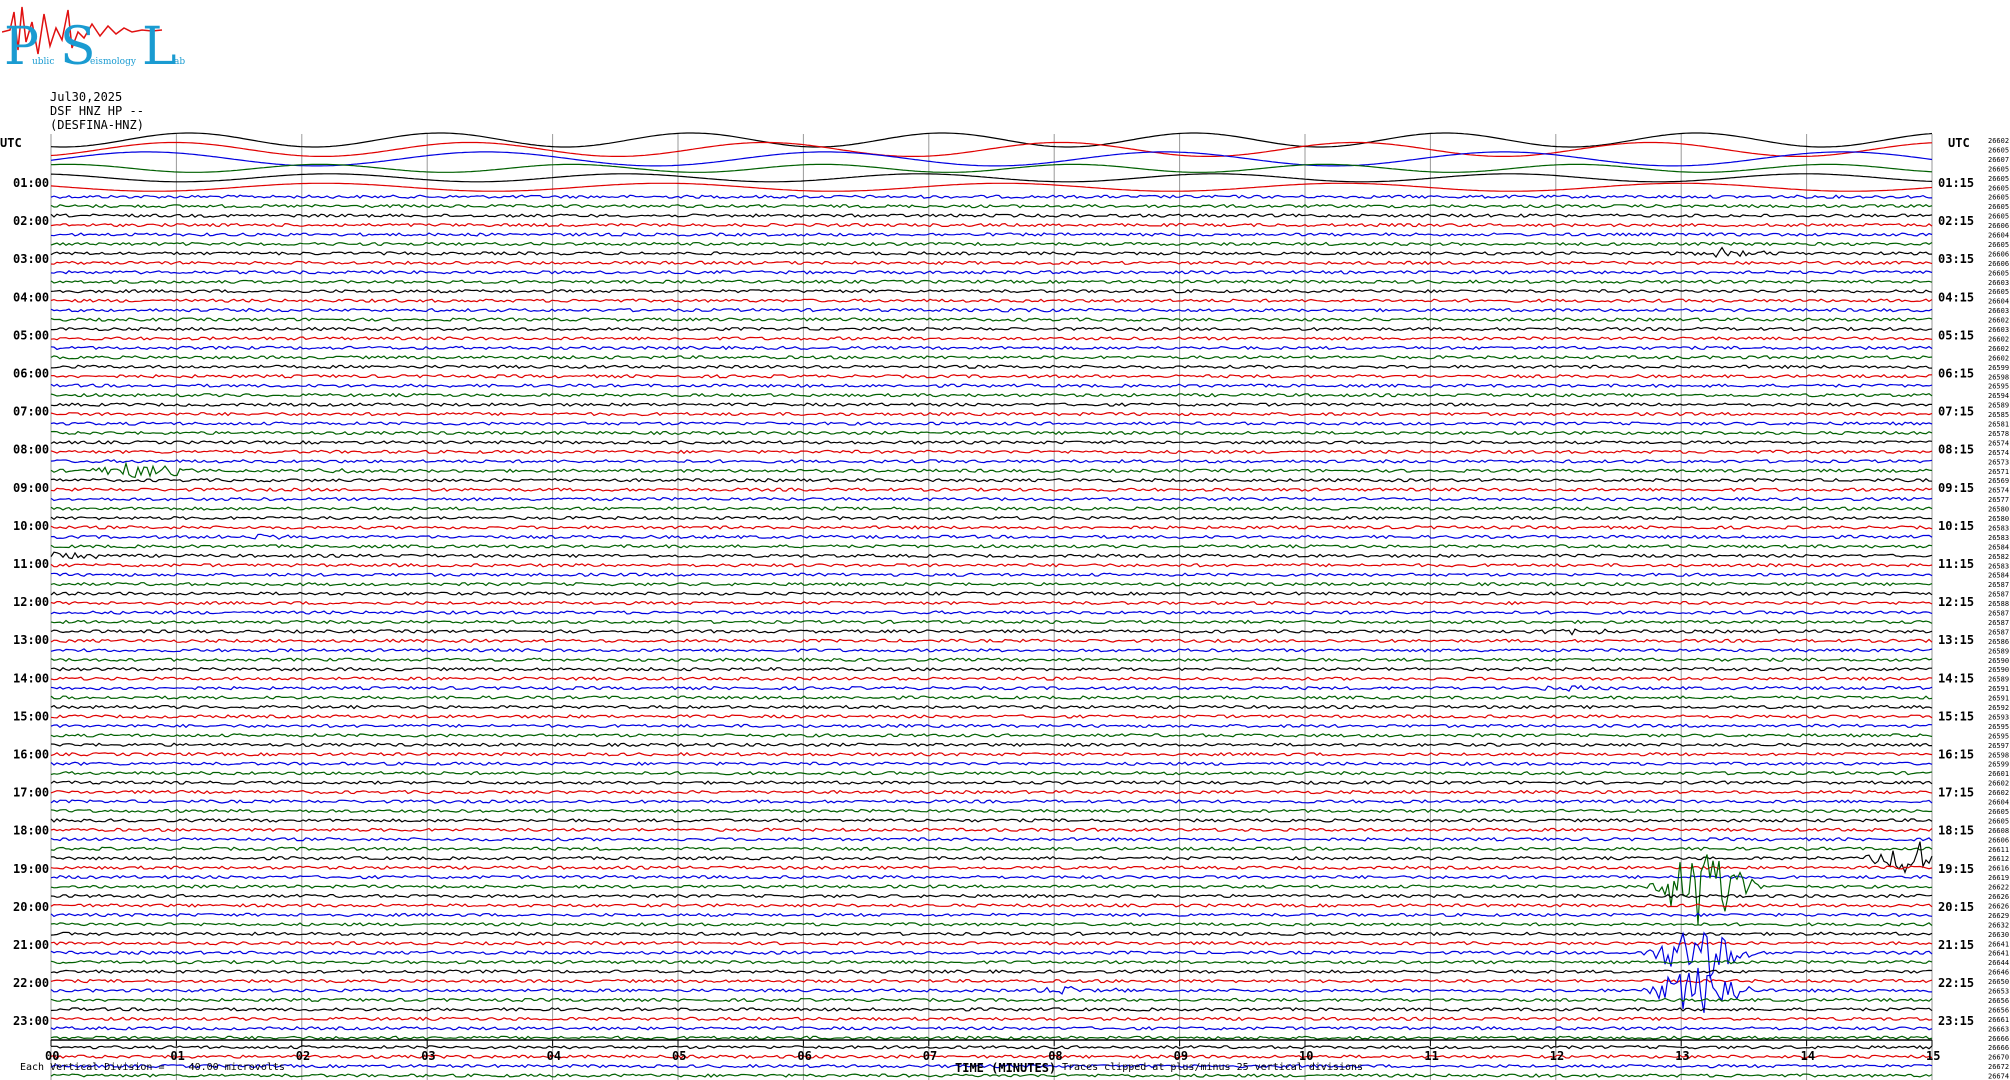  Describe the element at coordinates (1998, 415) in the screenshot. I see `trace-count-label: 26585` at that location.